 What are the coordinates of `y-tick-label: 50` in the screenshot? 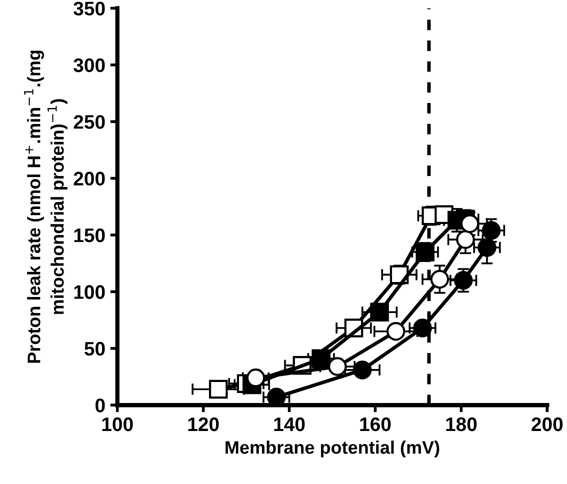 It's located at (94, 349).